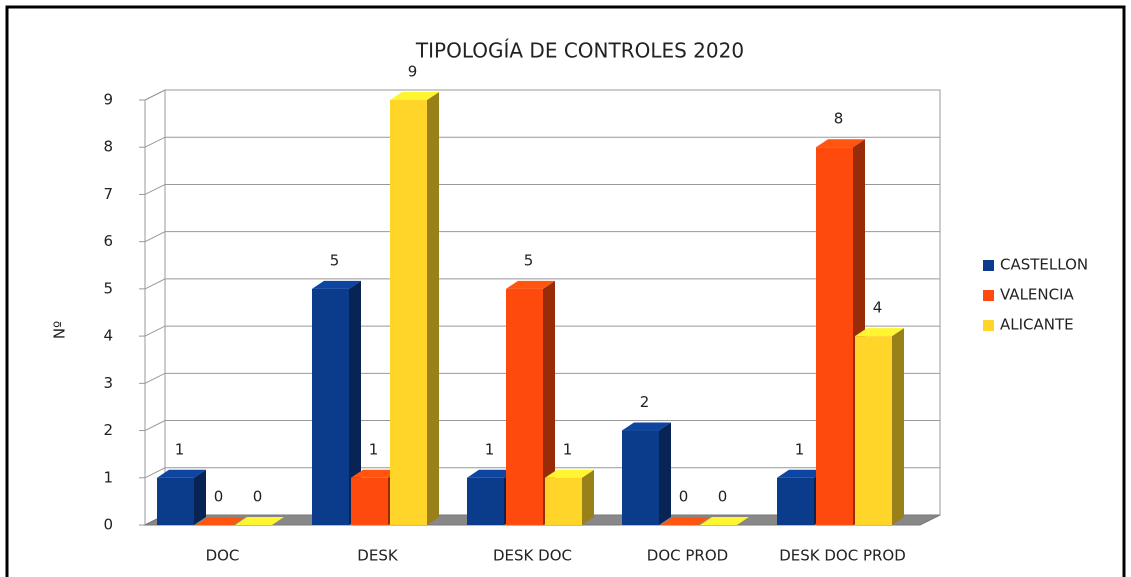  I want to click on y-tick-label: 9, so click(108, 100).